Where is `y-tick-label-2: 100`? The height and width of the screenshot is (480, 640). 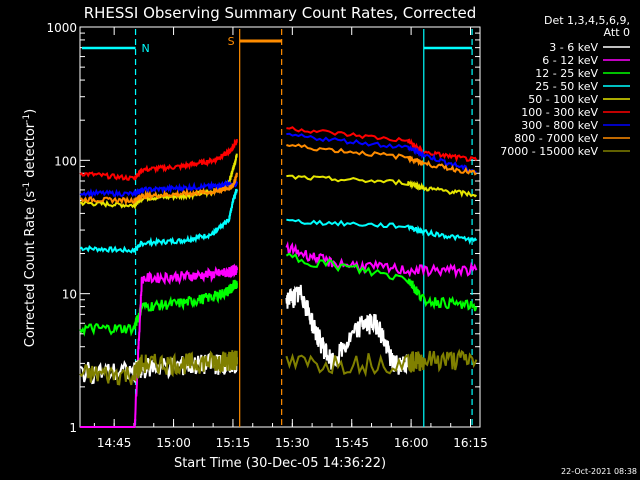 y-tick-label-2: 100 is located at coordinates (65, 161).